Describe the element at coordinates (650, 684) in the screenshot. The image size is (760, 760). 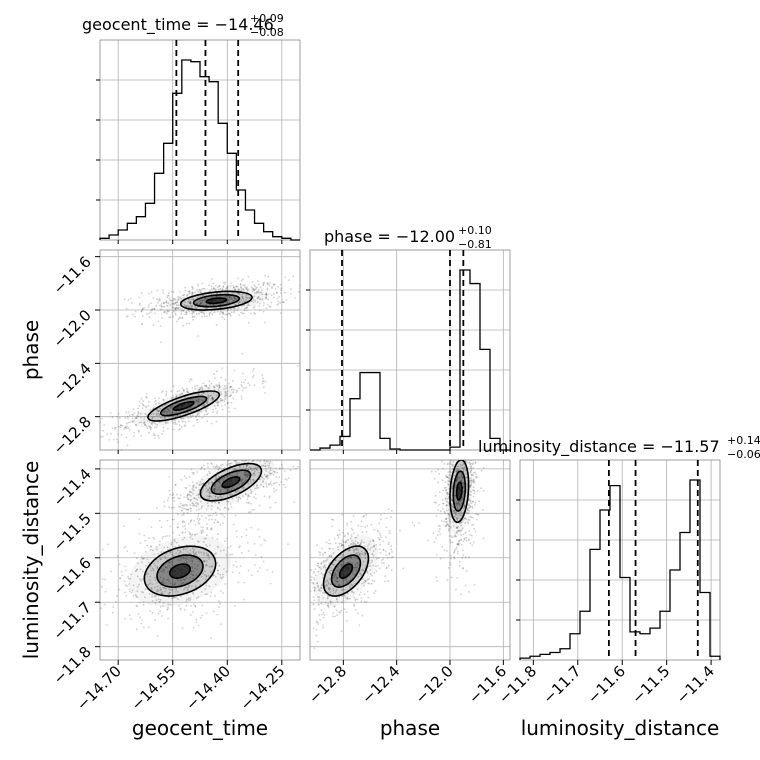
I see `x-tick-label: −11.5` at that location.